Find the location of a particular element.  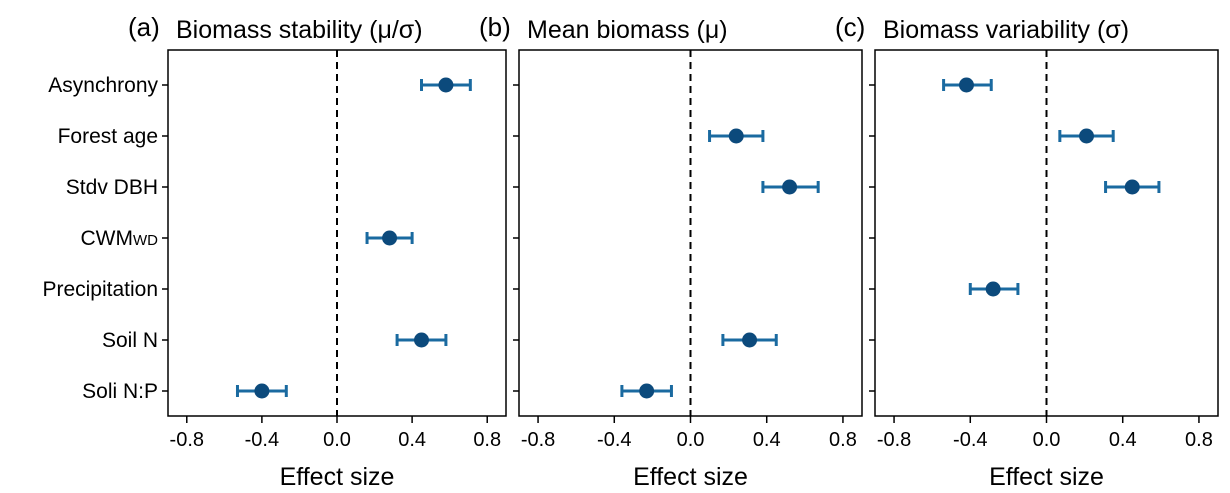

panel-title: Mean biomass (μ) is located at coordinates (627, 30).